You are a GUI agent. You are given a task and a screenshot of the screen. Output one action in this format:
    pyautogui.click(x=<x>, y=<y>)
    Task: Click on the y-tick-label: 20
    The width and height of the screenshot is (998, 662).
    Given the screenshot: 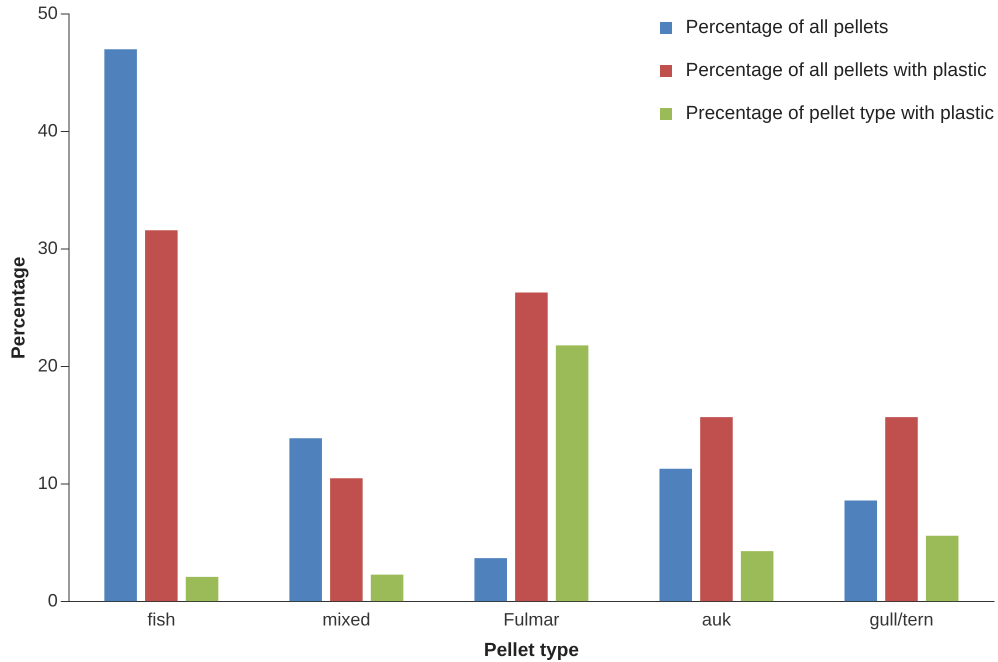 What is the action you would take?
    pyautogui.click(x=48, y=366)
    